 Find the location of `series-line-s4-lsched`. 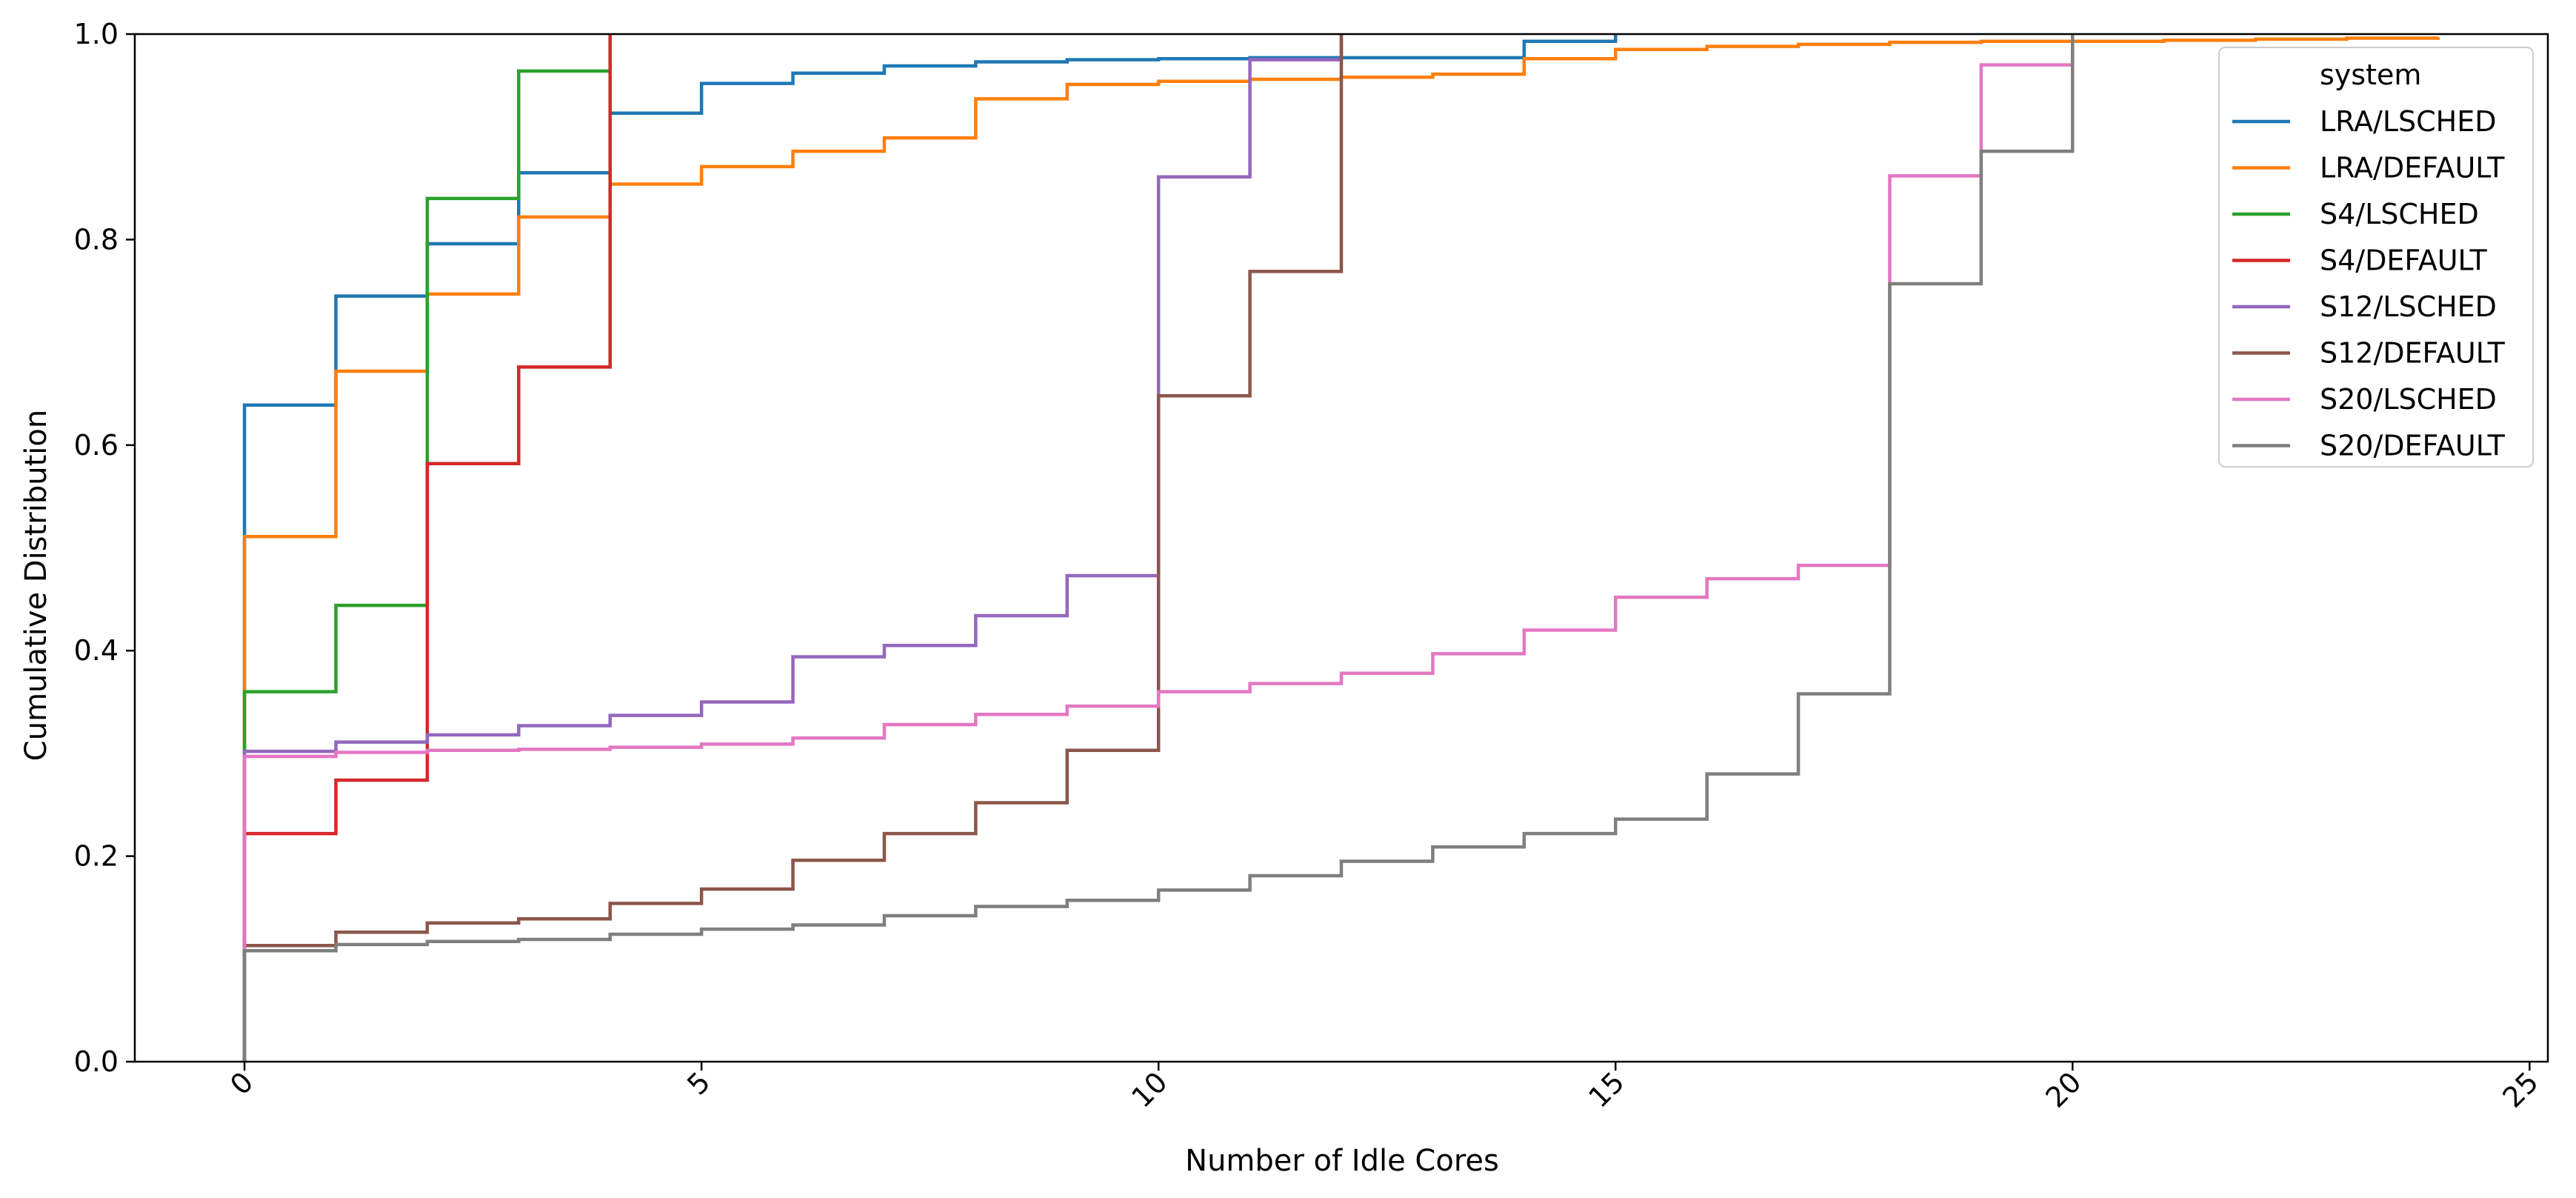

series-line-s4-lsched is located at coordinates (427, 548).